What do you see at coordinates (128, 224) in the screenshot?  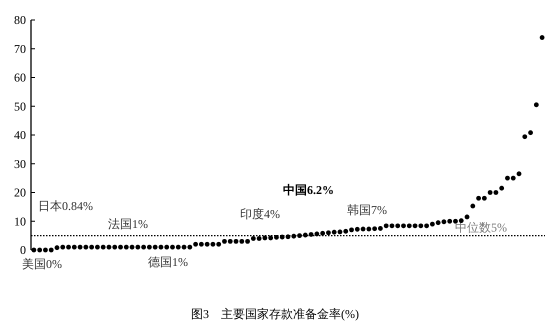 I see `annotation: 法国1%` at bounding box center [128, 224].